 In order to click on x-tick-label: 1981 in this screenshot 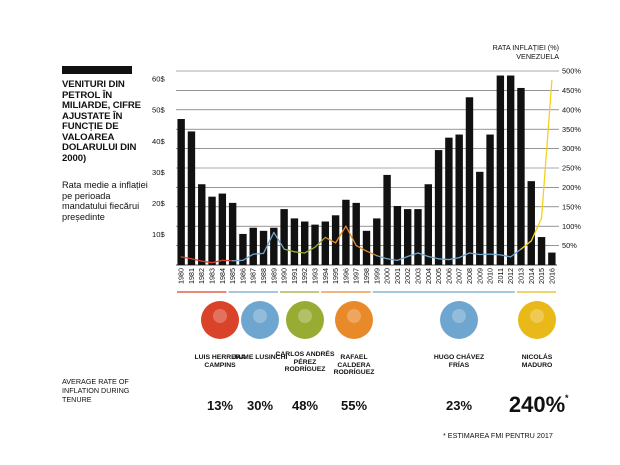, I will do `click(191, 276)`.